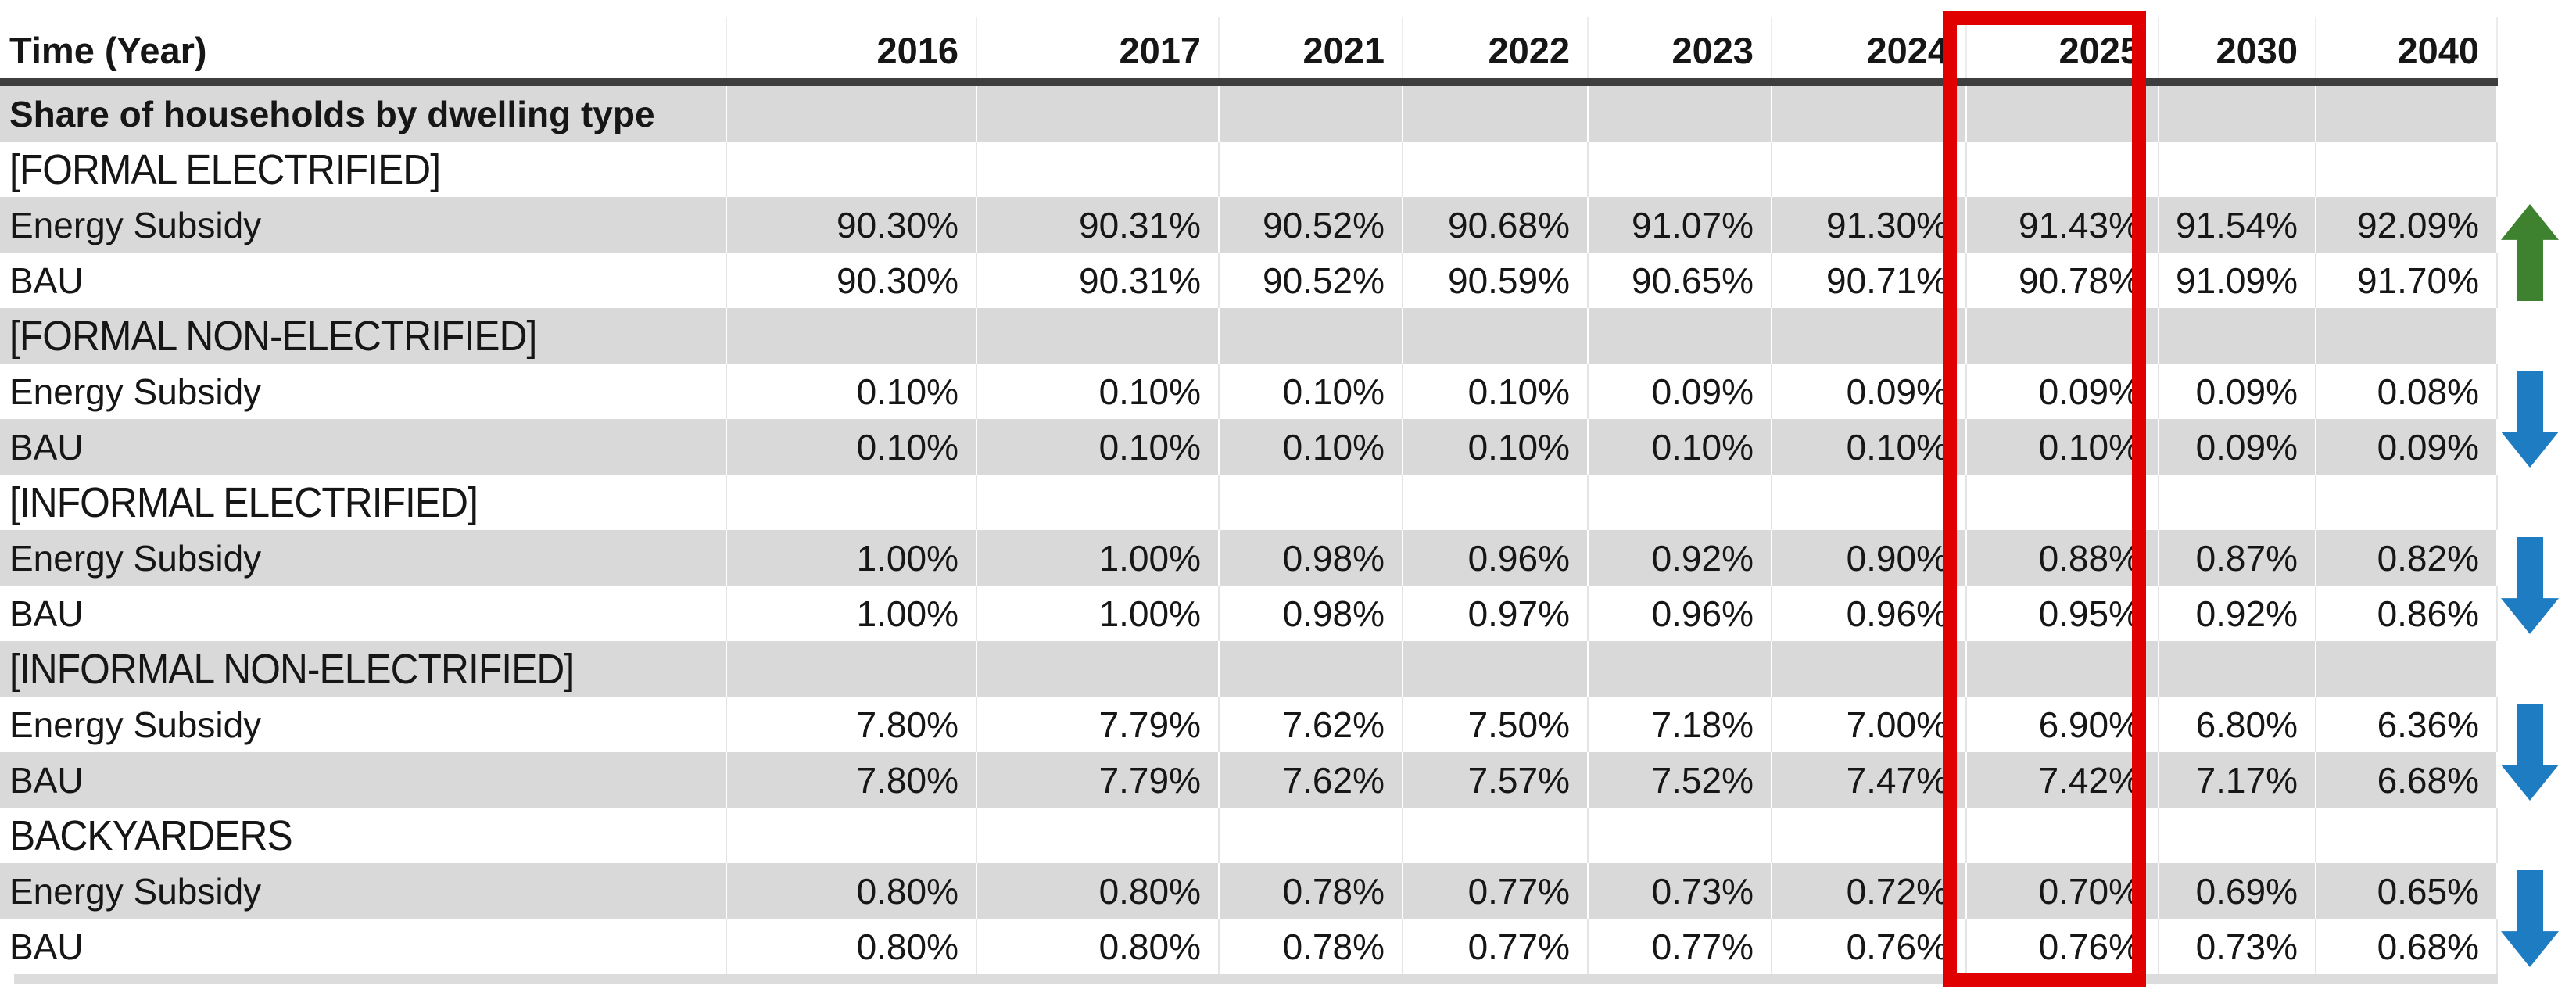  I want to click on value-cell: 0.82%, so click(2407, 558).